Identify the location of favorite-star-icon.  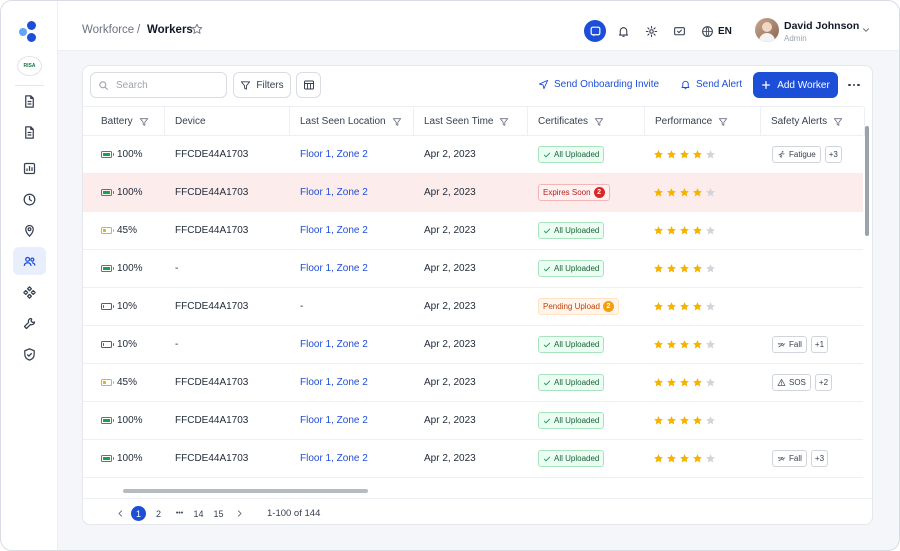
(197, 29).